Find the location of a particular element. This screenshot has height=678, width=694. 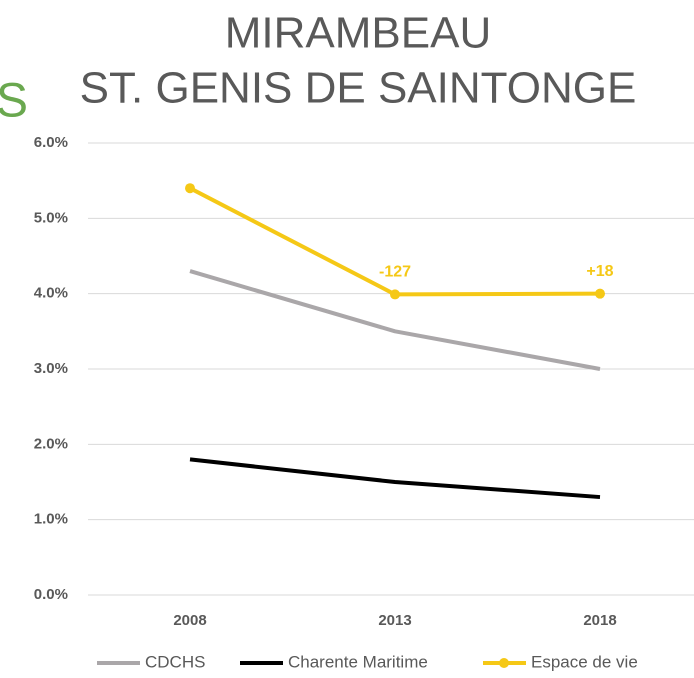

y-tick-label: 0.0% is located at coordinates (51, 594).